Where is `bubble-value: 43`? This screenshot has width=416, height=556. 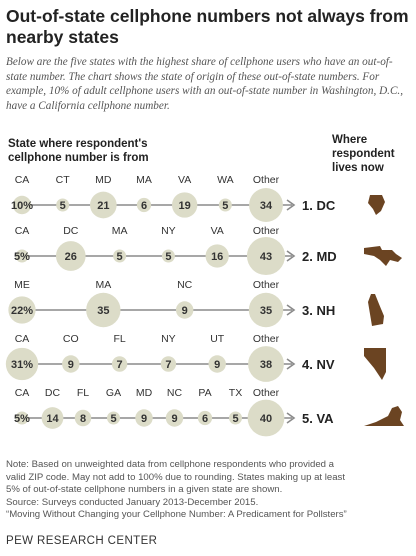 bubble-value: 43 is located at coordinates (266, 257).